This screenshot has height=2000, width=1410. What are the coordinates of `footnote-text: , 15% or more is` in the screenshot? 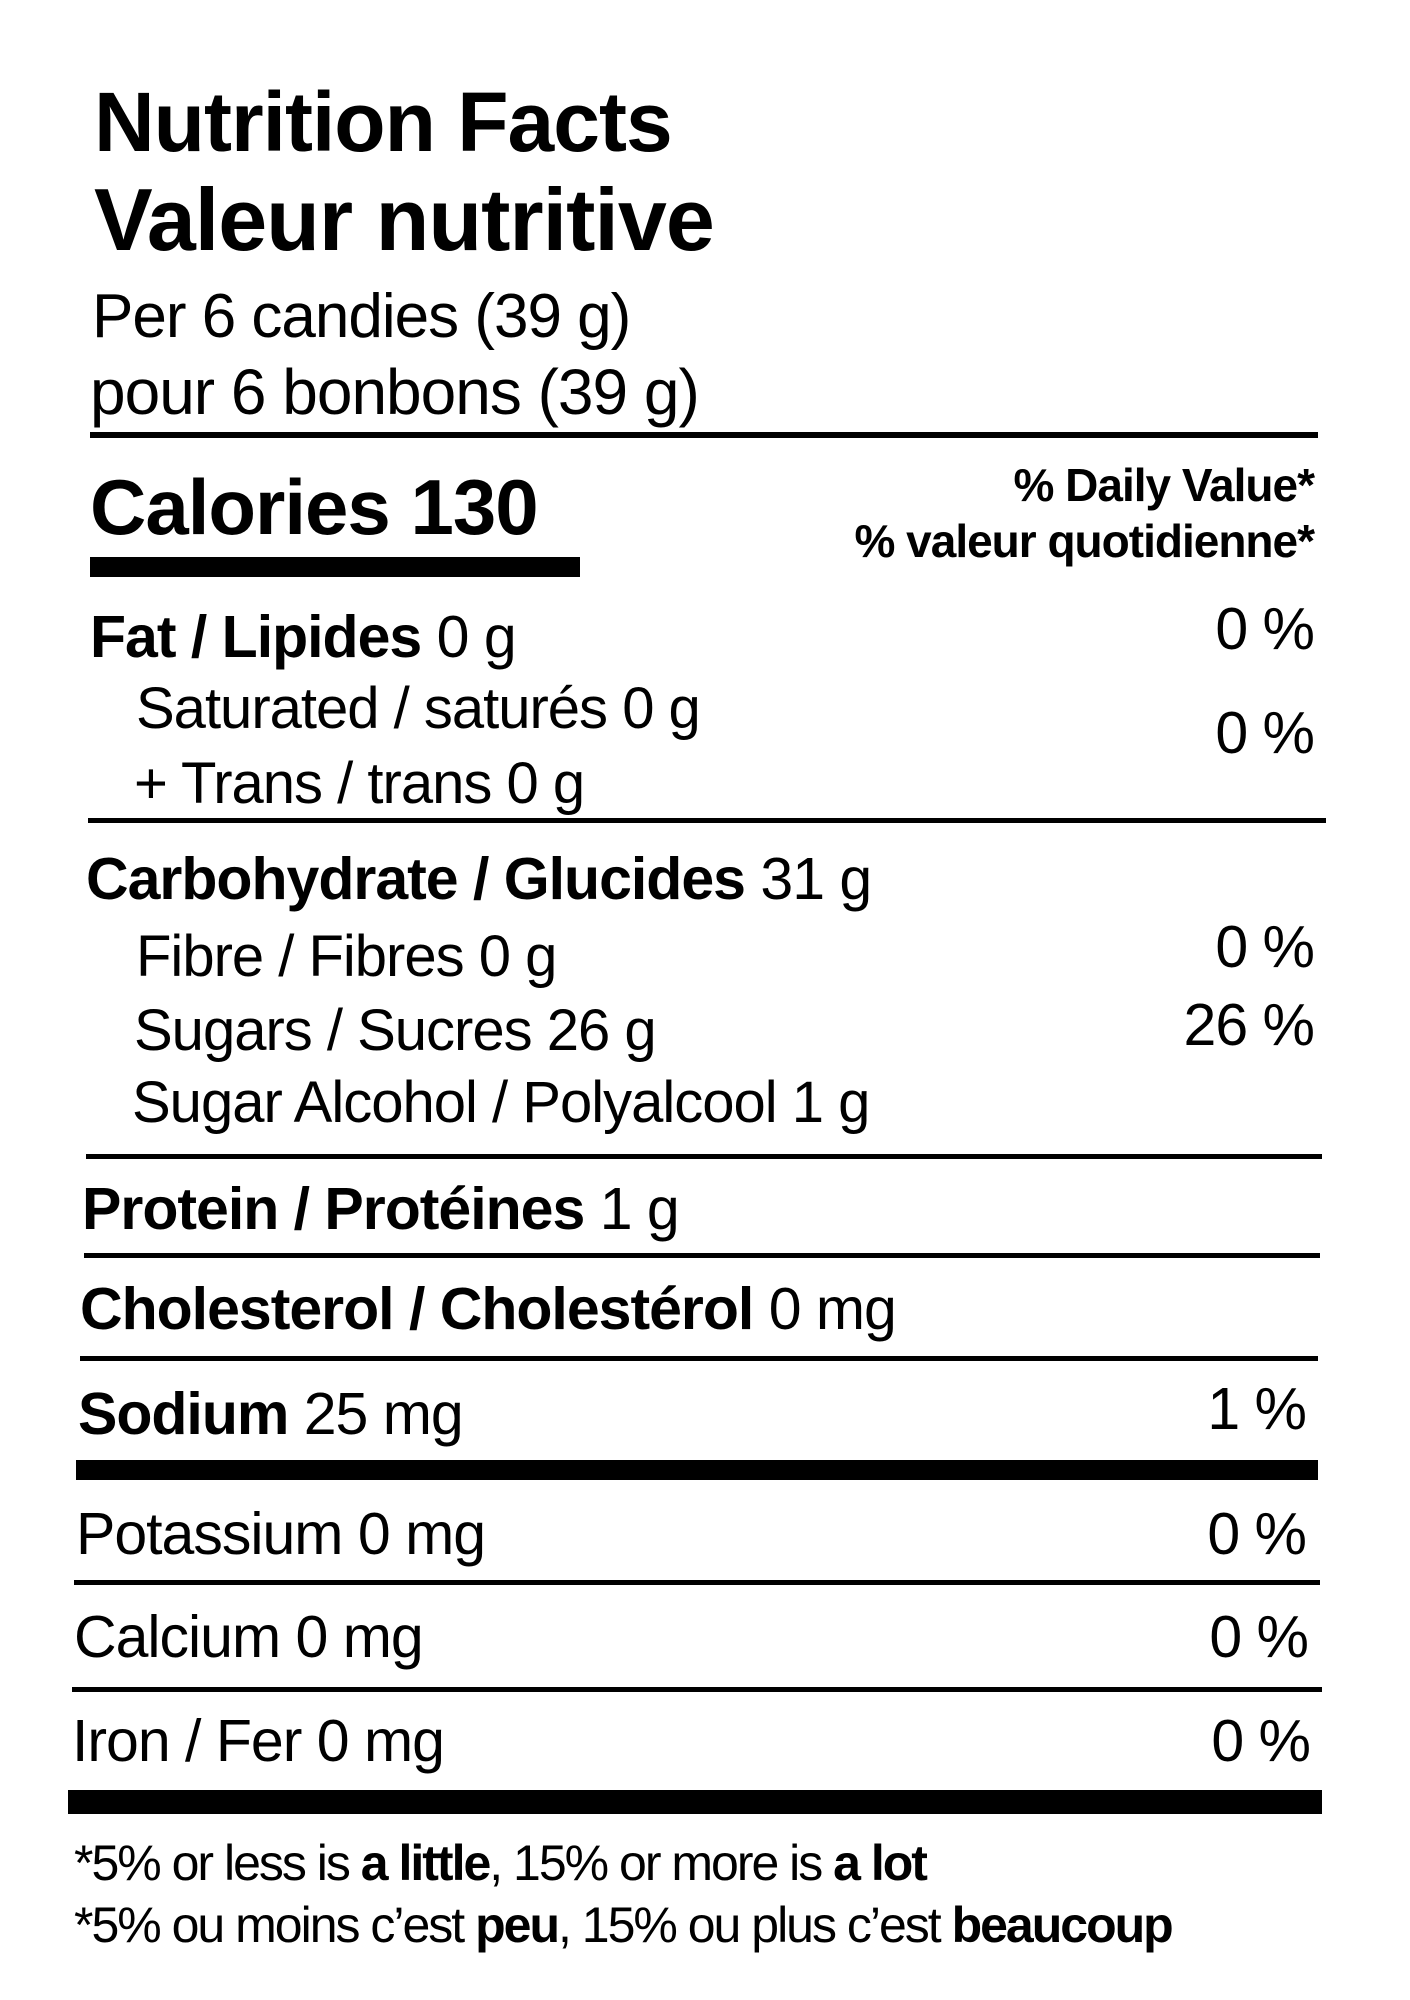 It's located at (661, 1863).